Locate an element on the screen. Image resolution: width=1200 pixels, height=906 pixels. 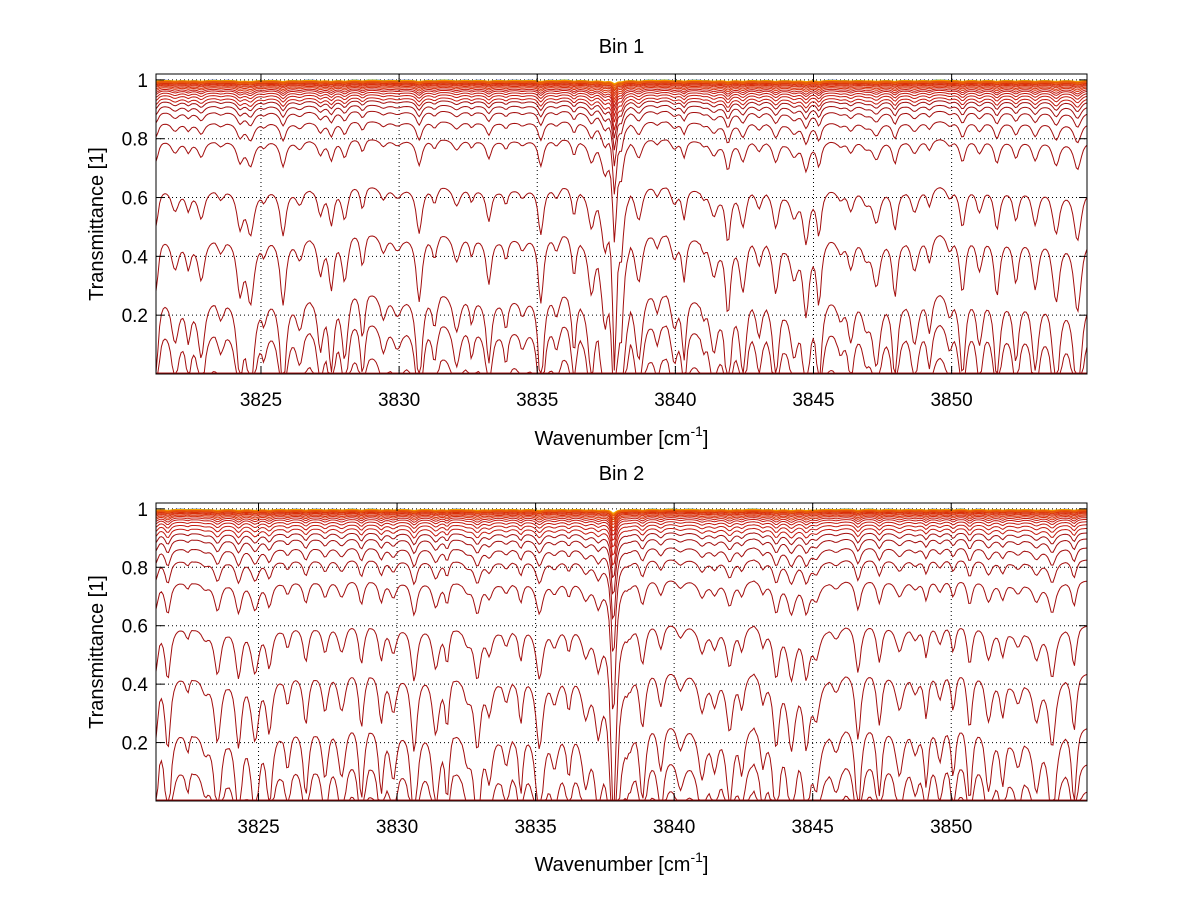
chart-title: Bin 1 is located at coordinates (622, 47).